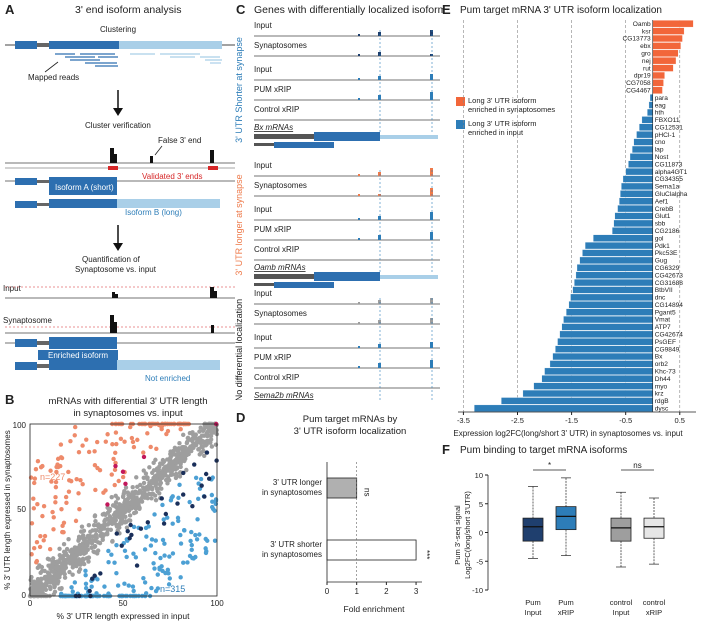  Describe the element at coordinates (118, 125) in the screenshot. I see `cluster-verification-label: Cluster verification` at that location.